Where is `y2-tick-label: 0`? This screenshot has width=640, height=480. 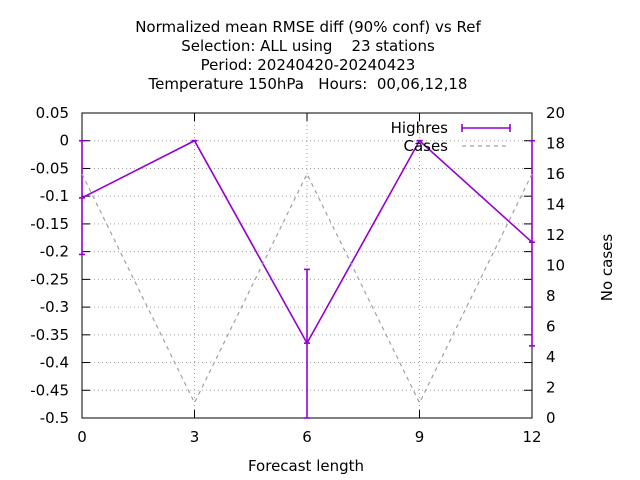 y2-tick-label: 0 is located at coordinates (551, 418).